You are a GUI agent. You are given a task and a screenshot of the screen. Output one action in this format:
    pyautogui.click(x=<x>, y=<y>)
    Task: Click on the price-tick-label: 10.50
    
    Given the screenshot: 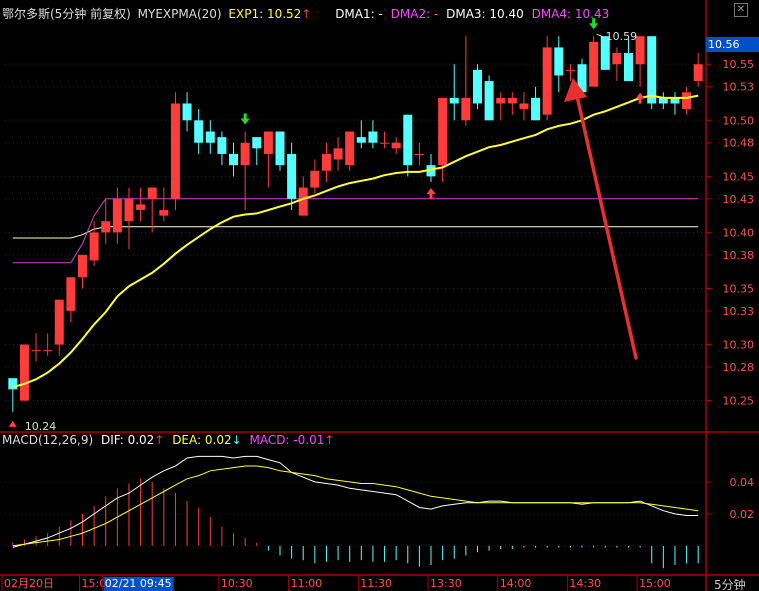 What is the action you would take?
    pyautogui.click(x=739, y=120)
    